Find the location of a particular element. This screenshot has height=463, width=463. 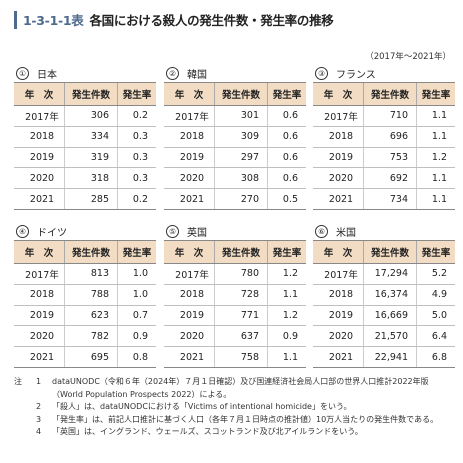

panel-number: ⑤ is located at coordinates (172, 231).